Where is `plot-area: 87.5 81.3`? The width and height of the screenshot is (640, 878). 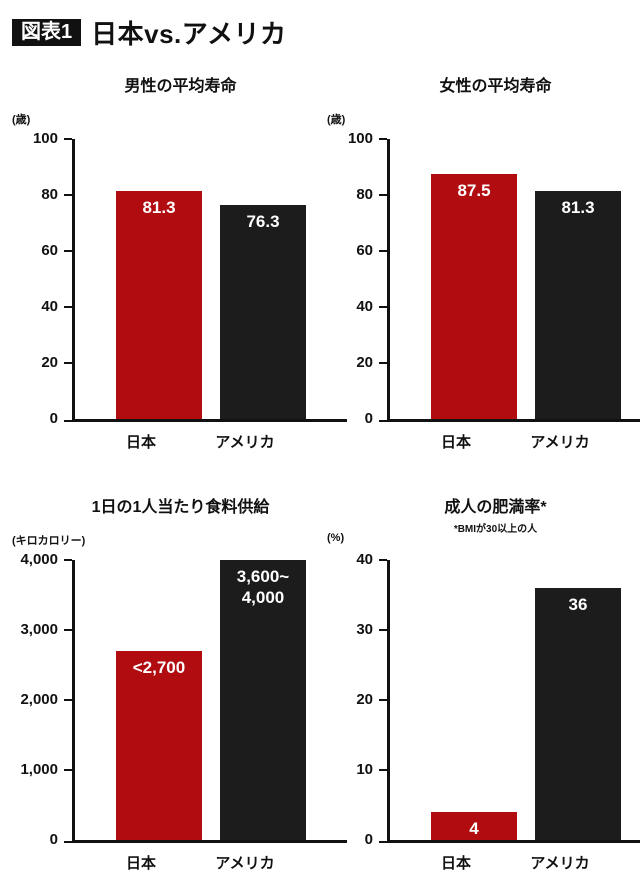 plot-area: 87.5 81.3 is located at coordinates (513, 280).